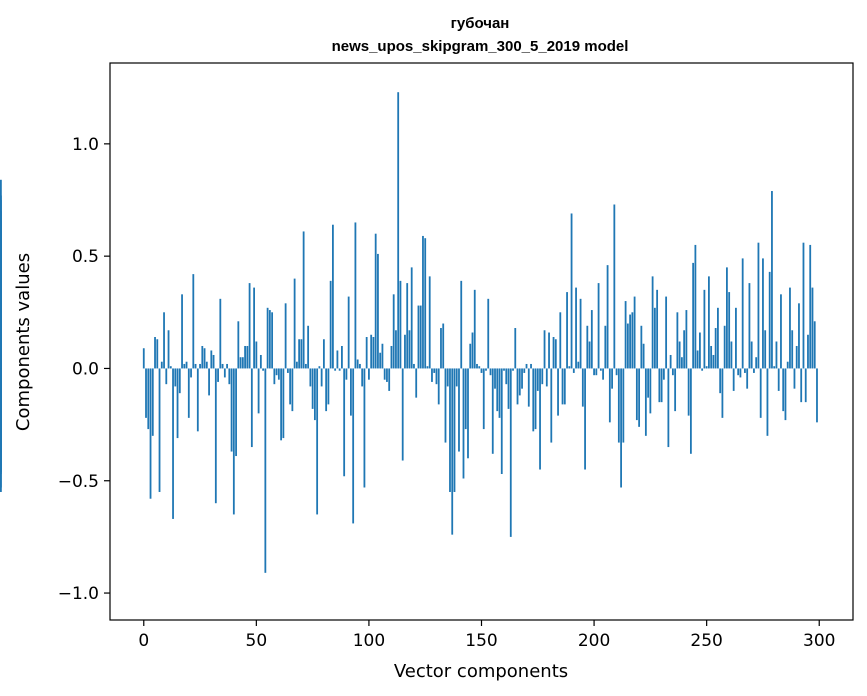 Image resolution: width=867 pixels, height=696 pixels. I want to click on y-tick-label: 0.0, so click(85, 369).